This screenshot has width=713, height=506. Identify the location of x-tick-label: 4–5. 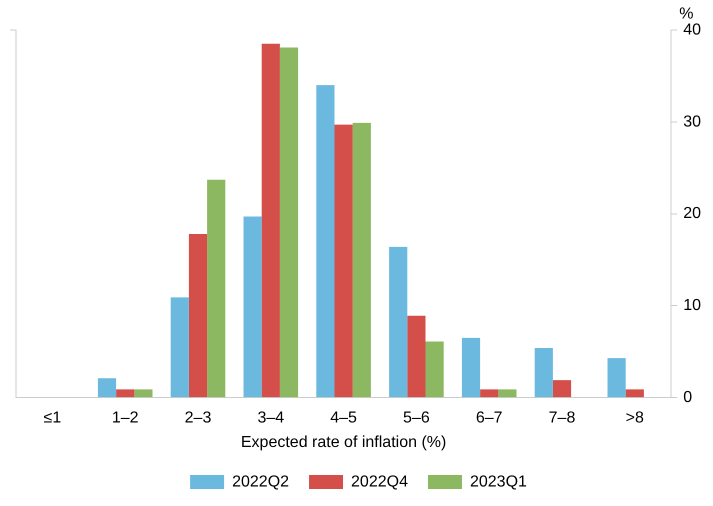
(344, 418).